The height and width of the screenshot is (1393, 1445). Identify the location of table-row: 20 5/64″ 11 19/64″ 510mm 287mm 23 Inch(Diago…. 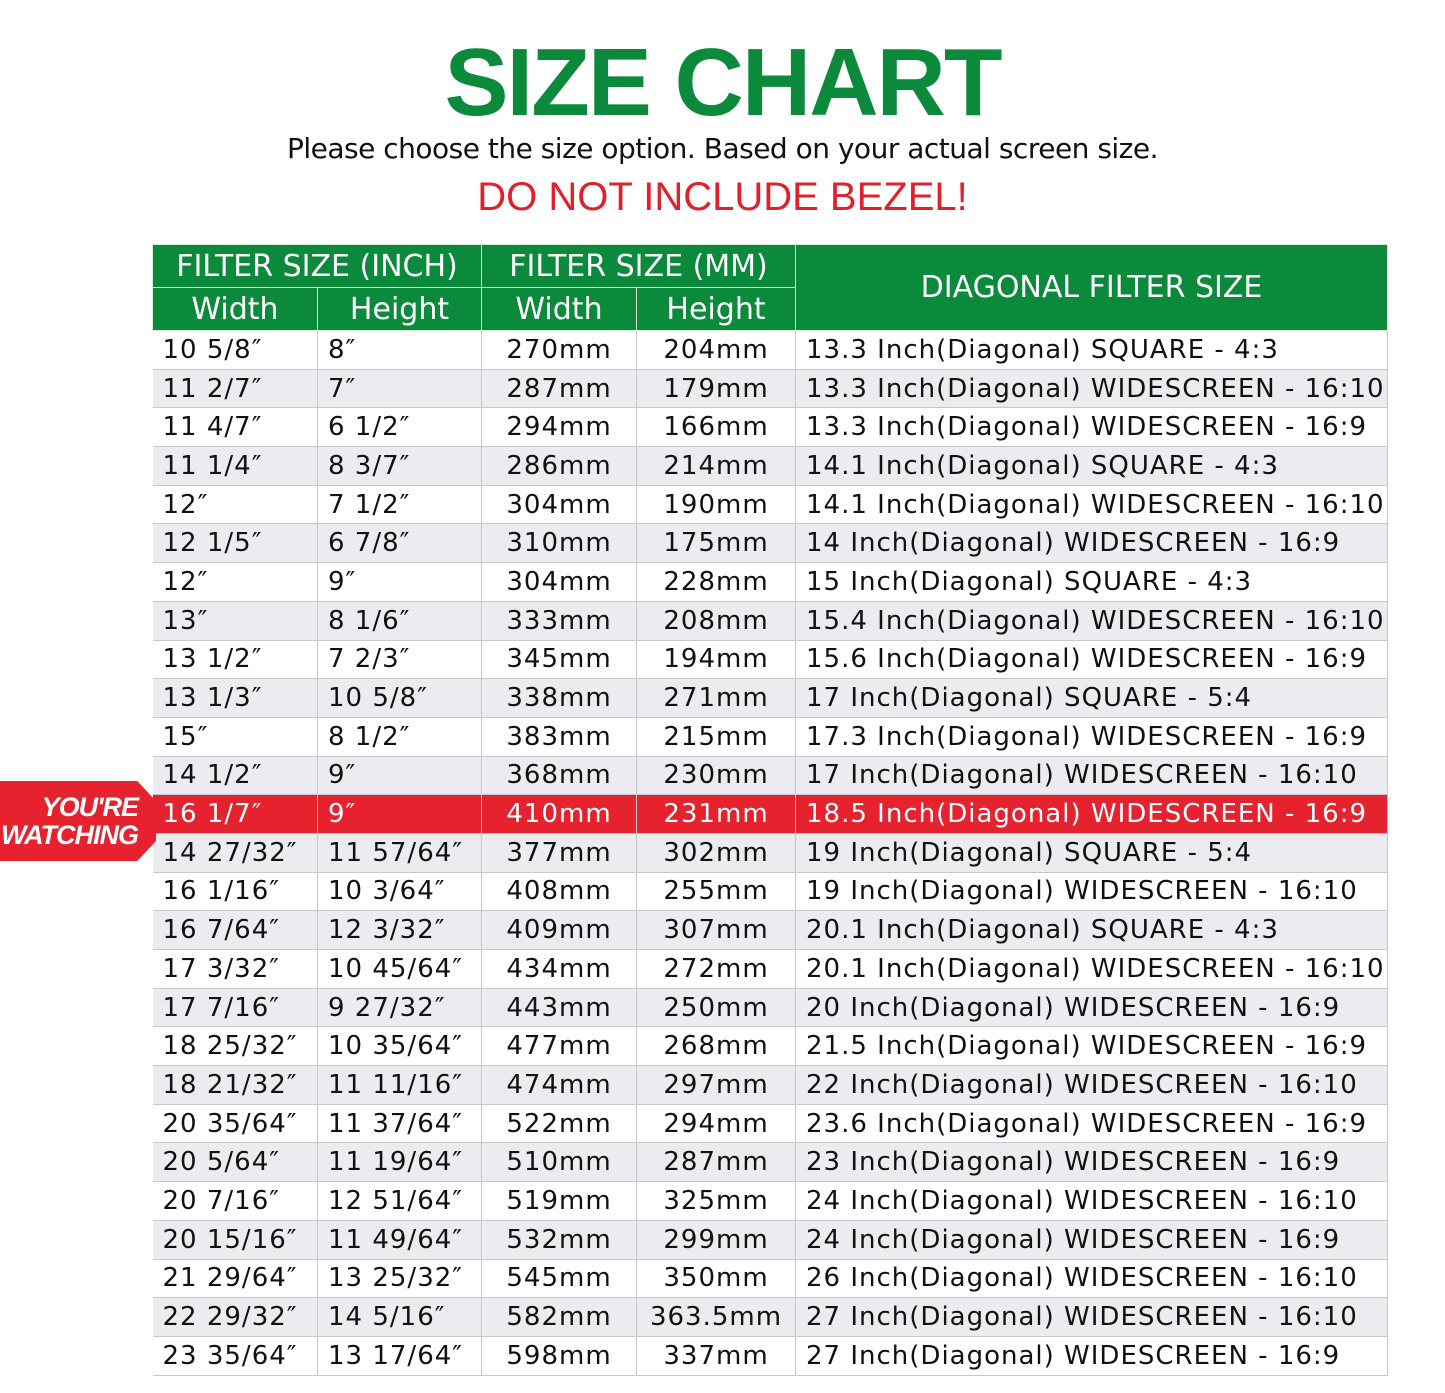
(770, 1162).